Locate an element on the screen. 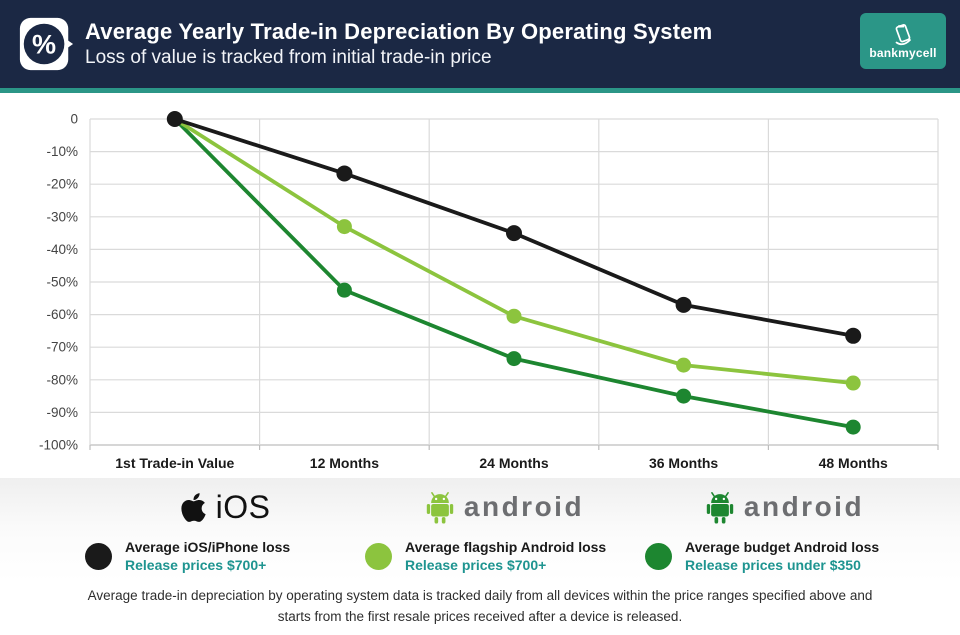  x-axis-label: 1st Trade-in Value is located at coordinates (174, 463).